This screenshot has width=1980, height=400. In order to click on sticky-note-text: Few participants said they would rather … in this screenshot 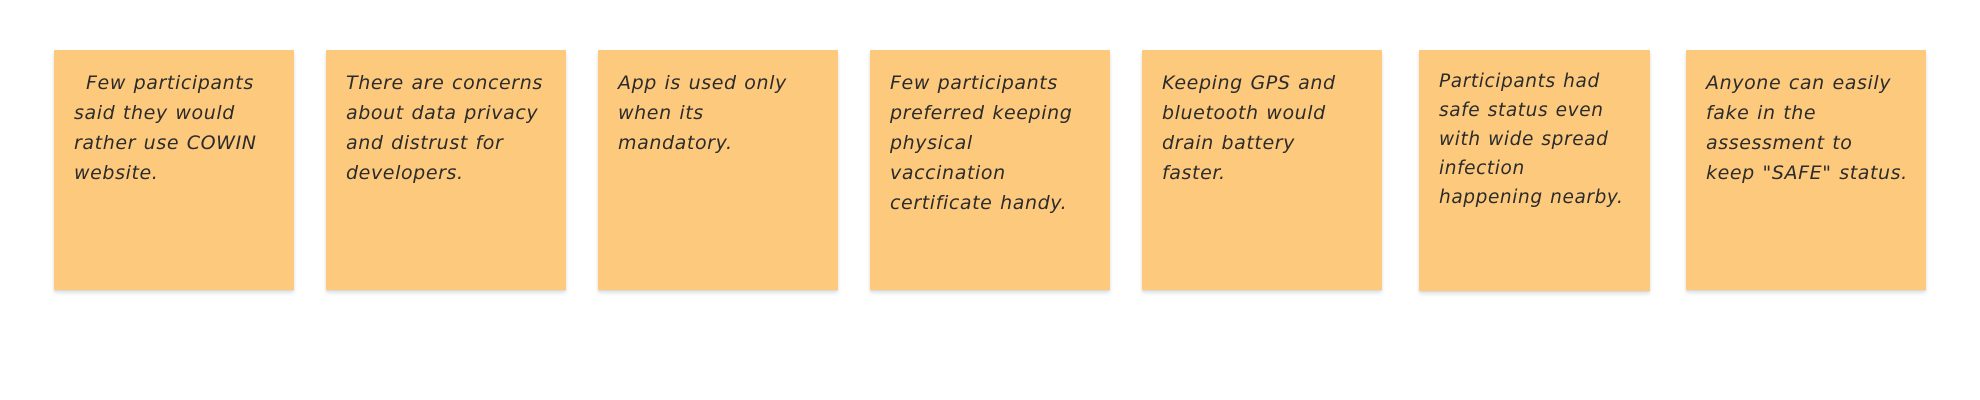, I will do `click(165, 128)`.